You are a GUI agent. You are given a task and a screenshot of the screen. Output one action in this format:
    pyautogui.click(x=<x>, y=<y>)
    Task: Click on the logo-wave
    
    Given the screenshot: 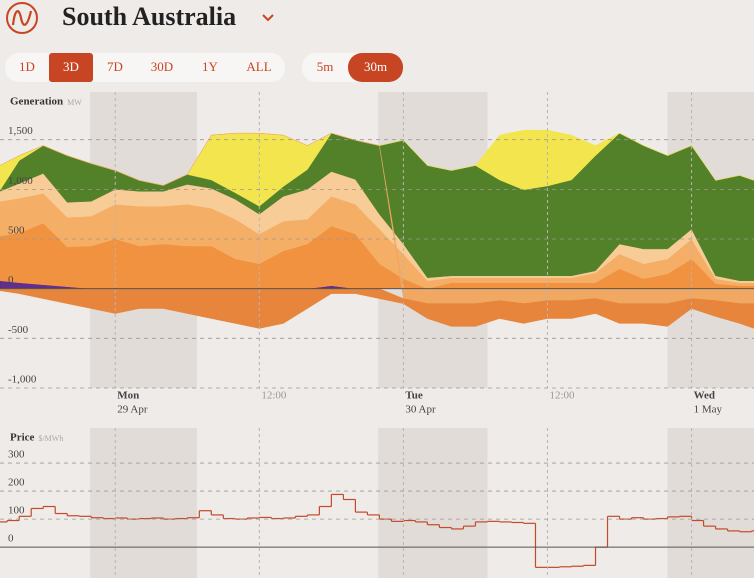 What is the action you would take?
    pyautogui.click(x=22, y=18)
    